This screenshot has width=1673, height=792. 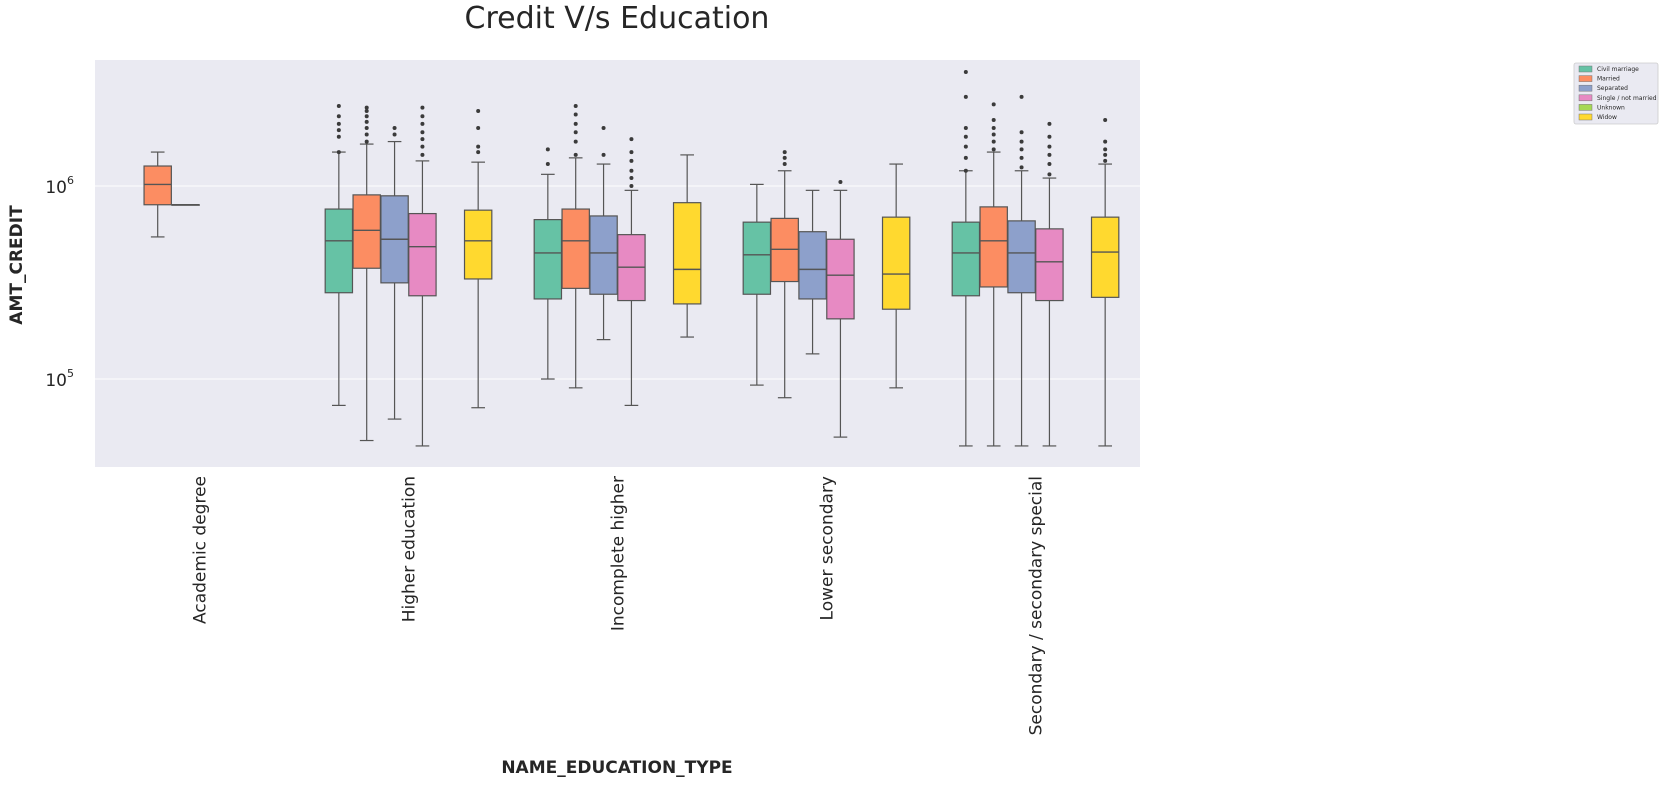 I want to click on x-tick-label-4: Secondary / secondary special, so click(x=1037, y=605).